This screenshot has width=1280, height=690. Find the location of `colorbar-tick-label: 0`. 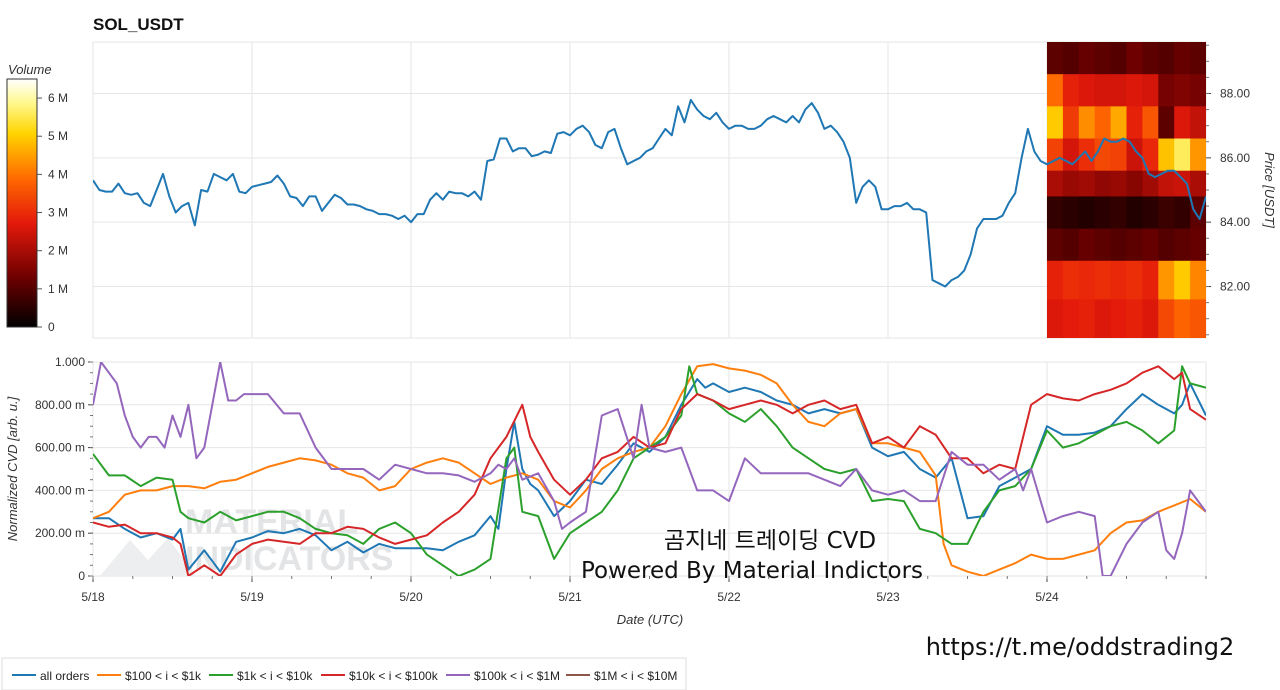

colorbar-tick-label: 0 is located at coordinates (51, 327).